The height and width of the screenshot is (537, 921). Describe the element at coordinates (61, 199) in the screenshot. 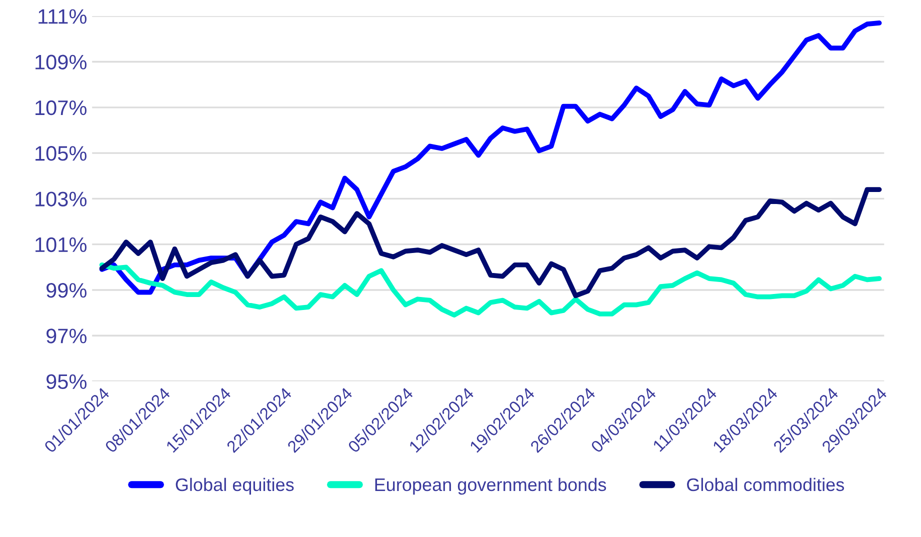

I see `y-tick-label: 103%` at that location.